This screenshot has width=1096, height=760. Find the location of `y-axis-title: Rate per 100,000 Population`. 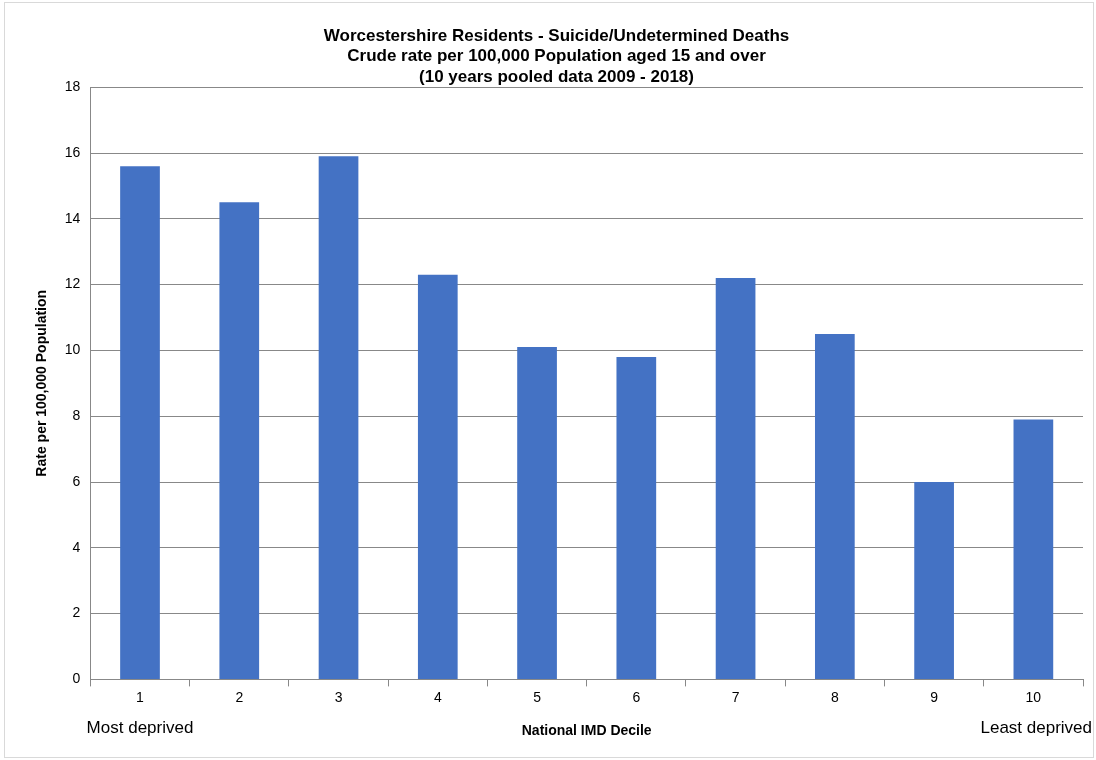

y-axis-title: Rate per 100,000 Population is located at coordinates (41, 383).